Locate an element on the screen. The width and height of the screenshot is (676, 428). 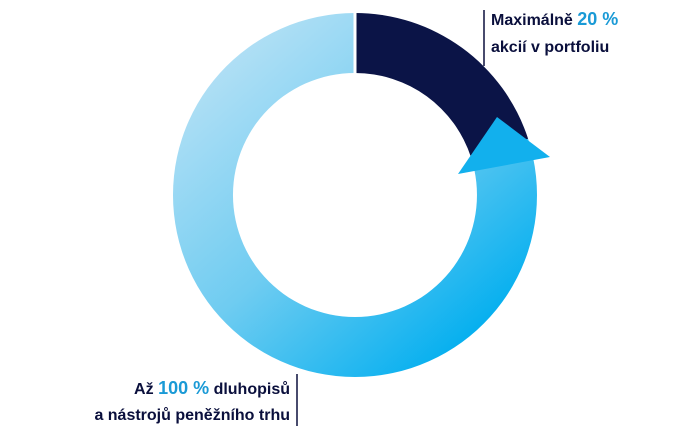
top-label-line1: Maximálně 20 % is located at coordinates (554, 19).